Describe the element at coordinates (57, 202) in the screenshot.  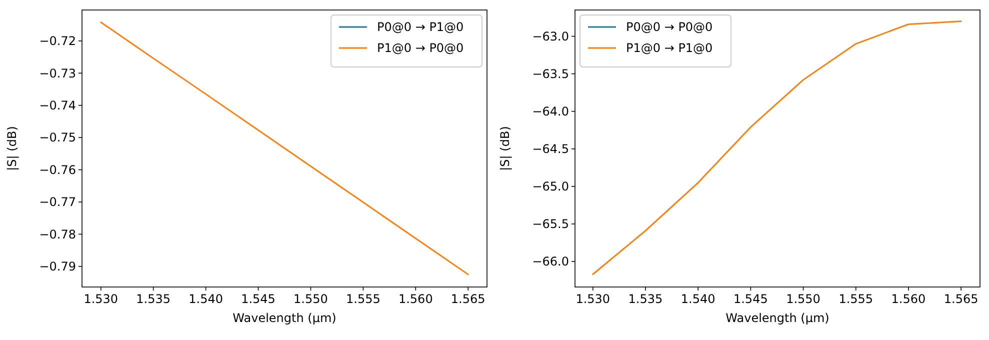
I see `y-tick-label: −0.77` at that location.